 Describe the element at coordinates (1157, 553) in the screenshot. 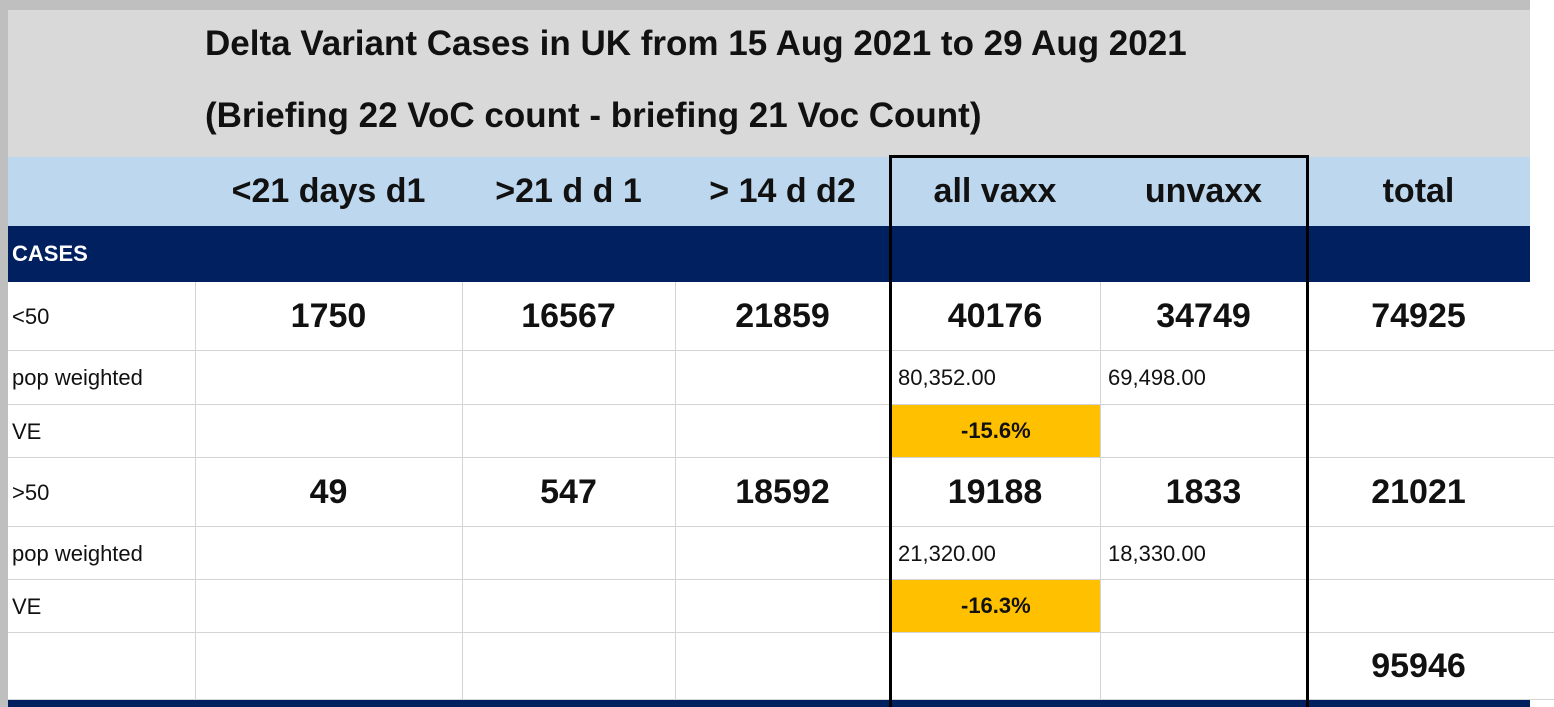

I see `cell-value: 18,330.00` at that location.